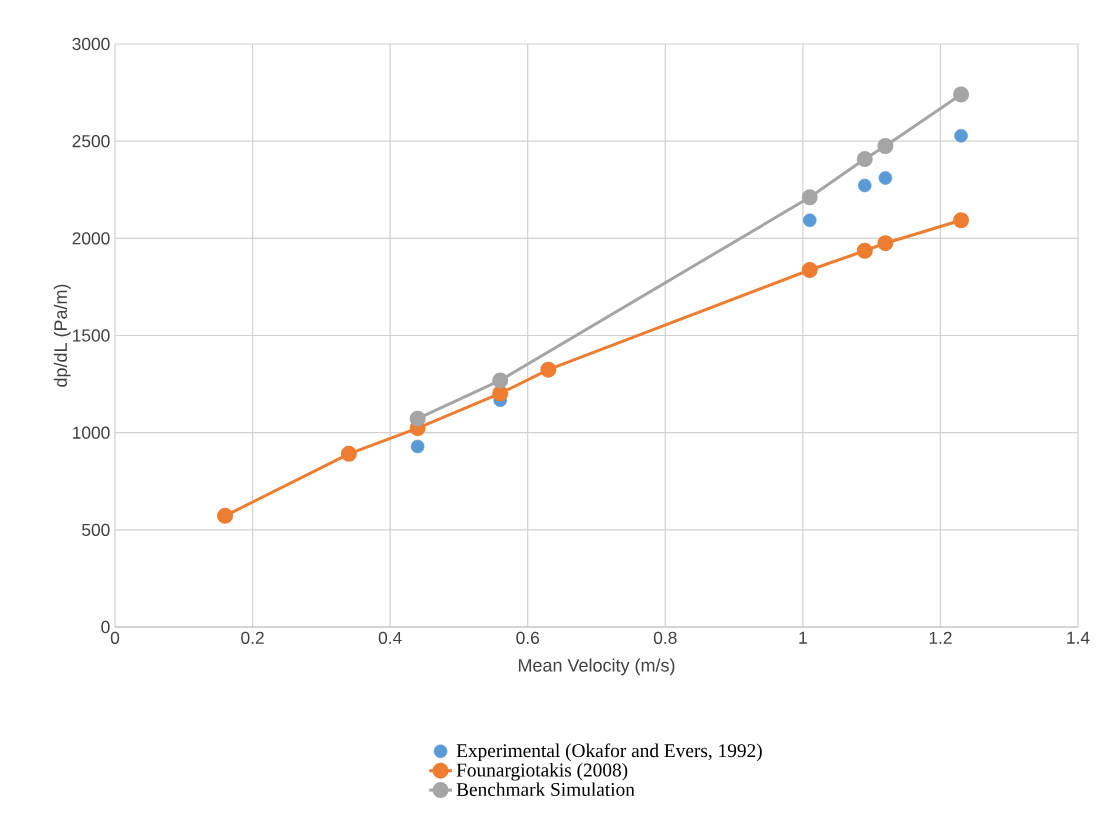 This screenshot has width=1107, height=825. I want to click on y-tick-label: 1000, so click(91, 432).